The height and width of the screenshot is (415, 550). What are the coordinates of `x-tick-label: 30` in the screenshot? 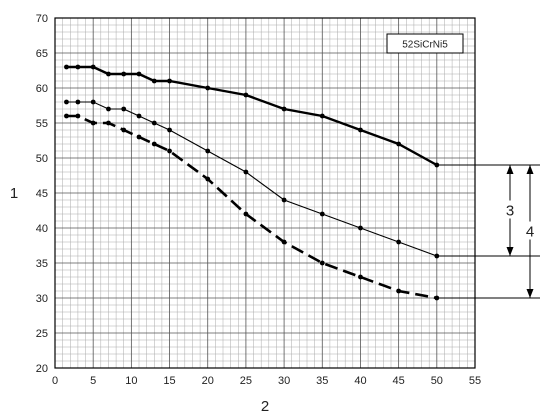 It's located at (284, 381).